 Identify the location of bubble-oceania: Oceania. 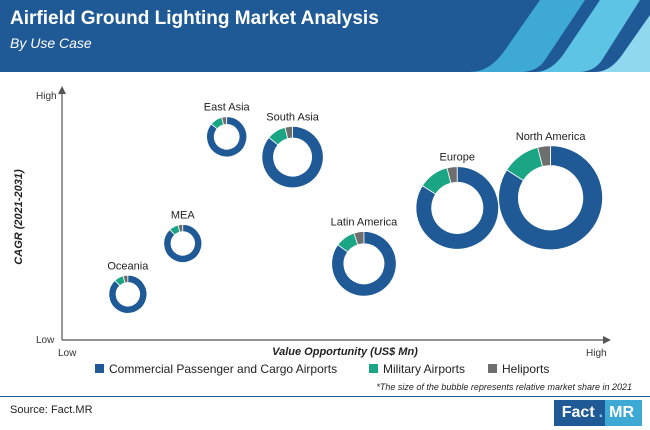
(128, 287).